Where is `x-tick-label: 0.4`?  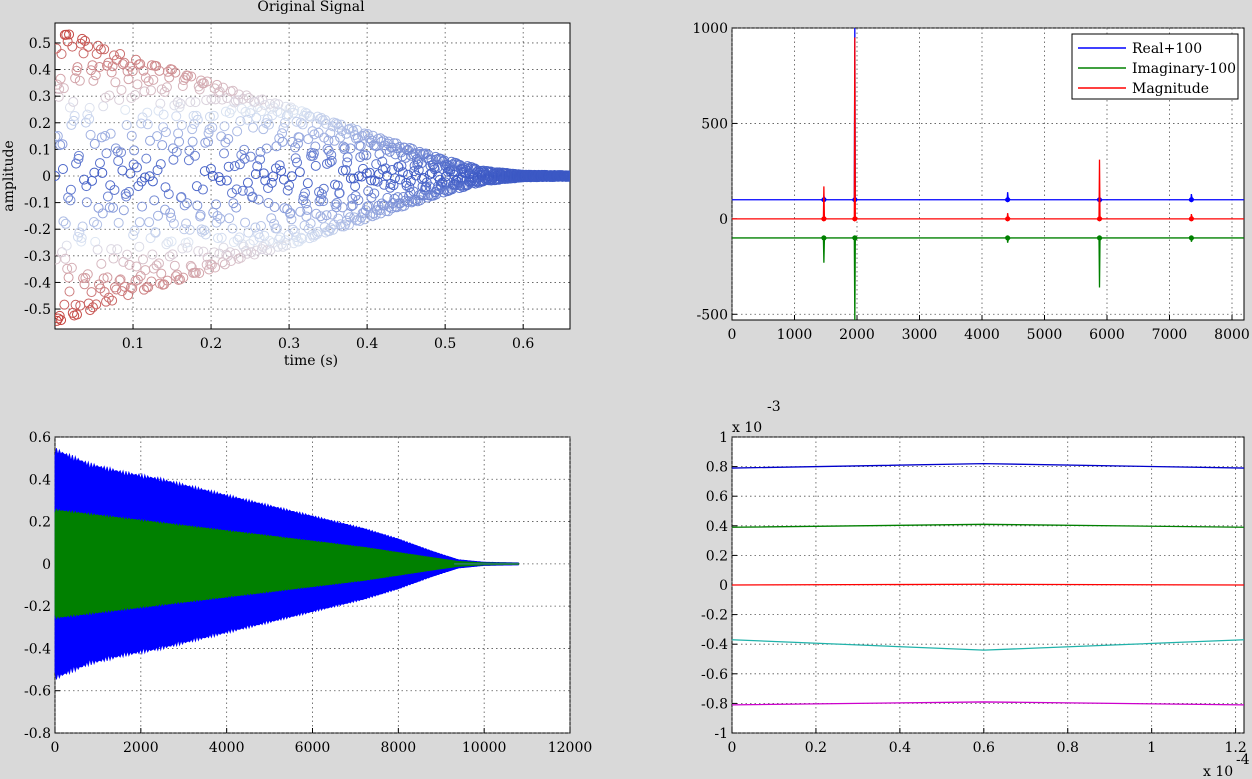 x-tick-label: 0.4 is located at coordinates (900, 748).